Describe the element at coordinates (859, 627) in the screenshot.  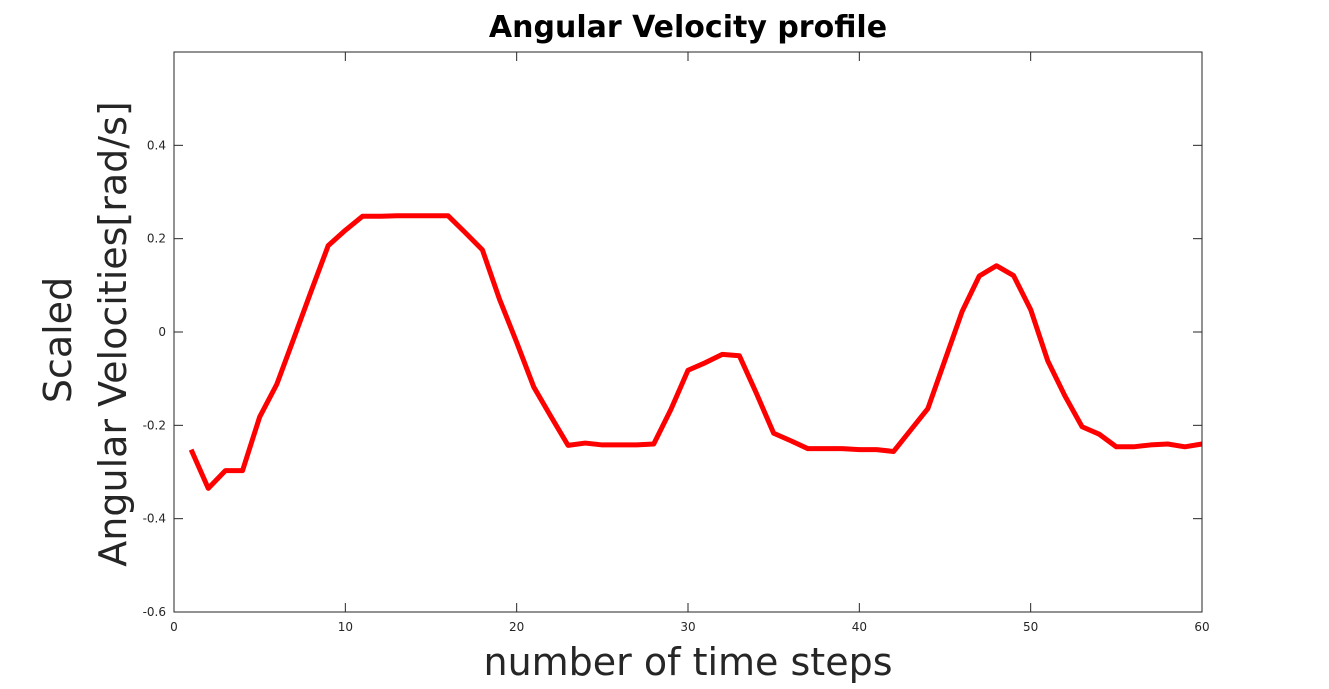
I see `x-tick-label: 40` at that location.